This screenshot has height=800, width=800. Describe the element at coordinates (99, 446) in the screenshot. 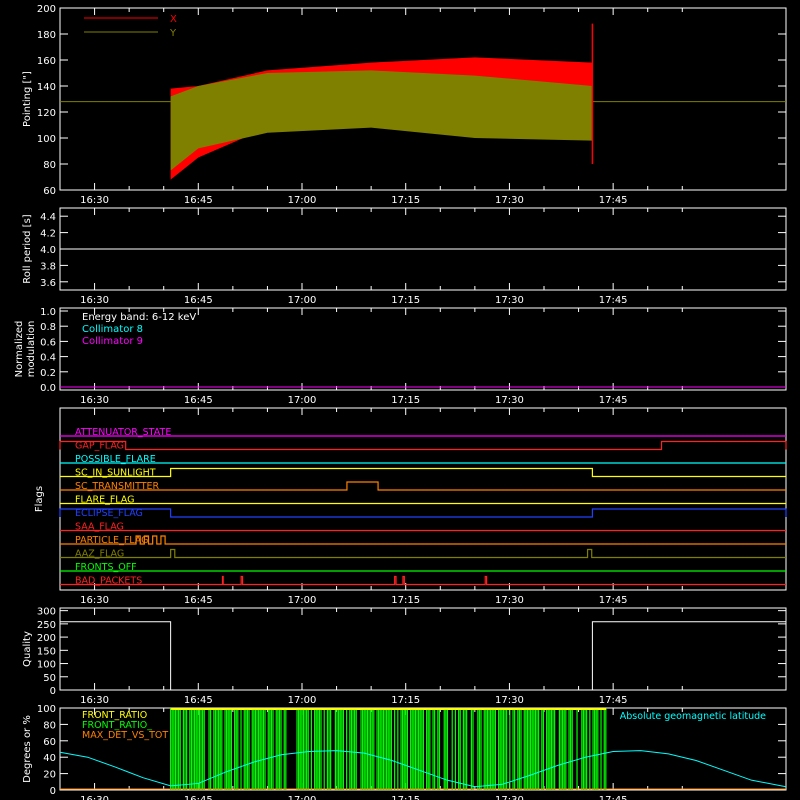

I see `flag-label: GAP_FLAG` at that location.